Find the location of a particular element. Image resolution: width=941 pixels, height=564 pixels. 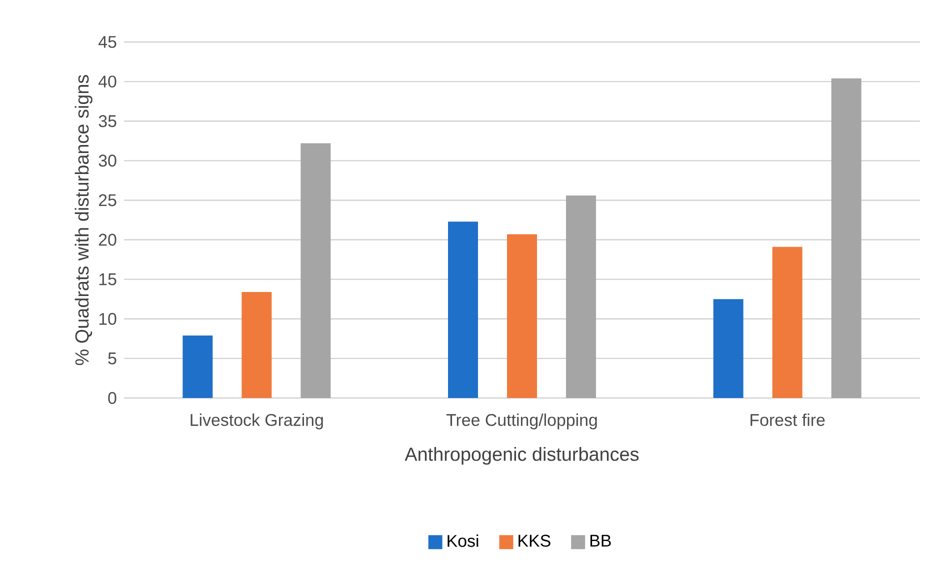

y-tick-label: 20 is located at coordinates (107, 240).